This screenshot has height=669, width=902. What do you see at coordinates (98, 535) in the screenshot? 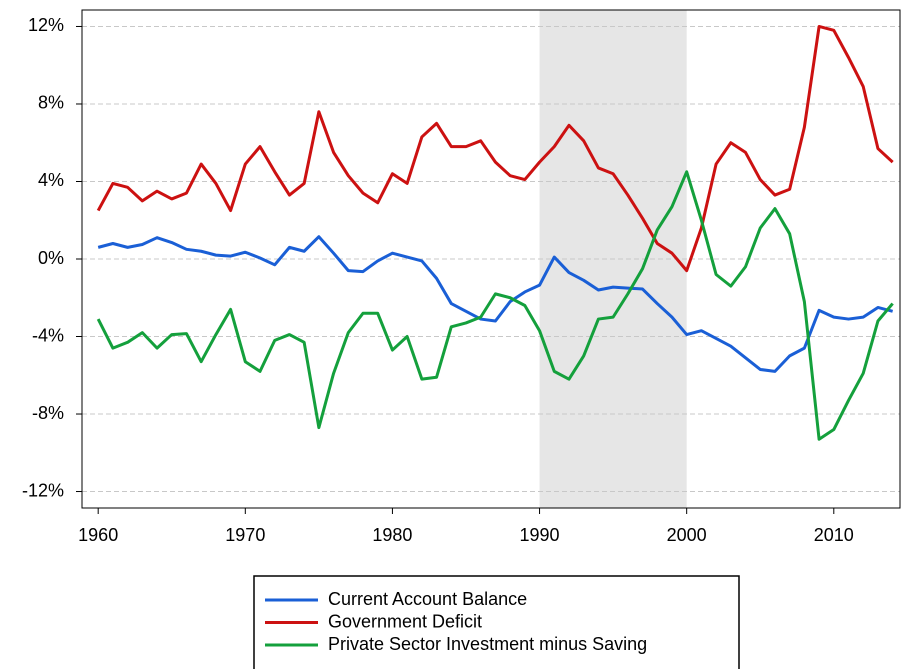
I see `x-tick-label: 1960` at bounding box center [98, 535].